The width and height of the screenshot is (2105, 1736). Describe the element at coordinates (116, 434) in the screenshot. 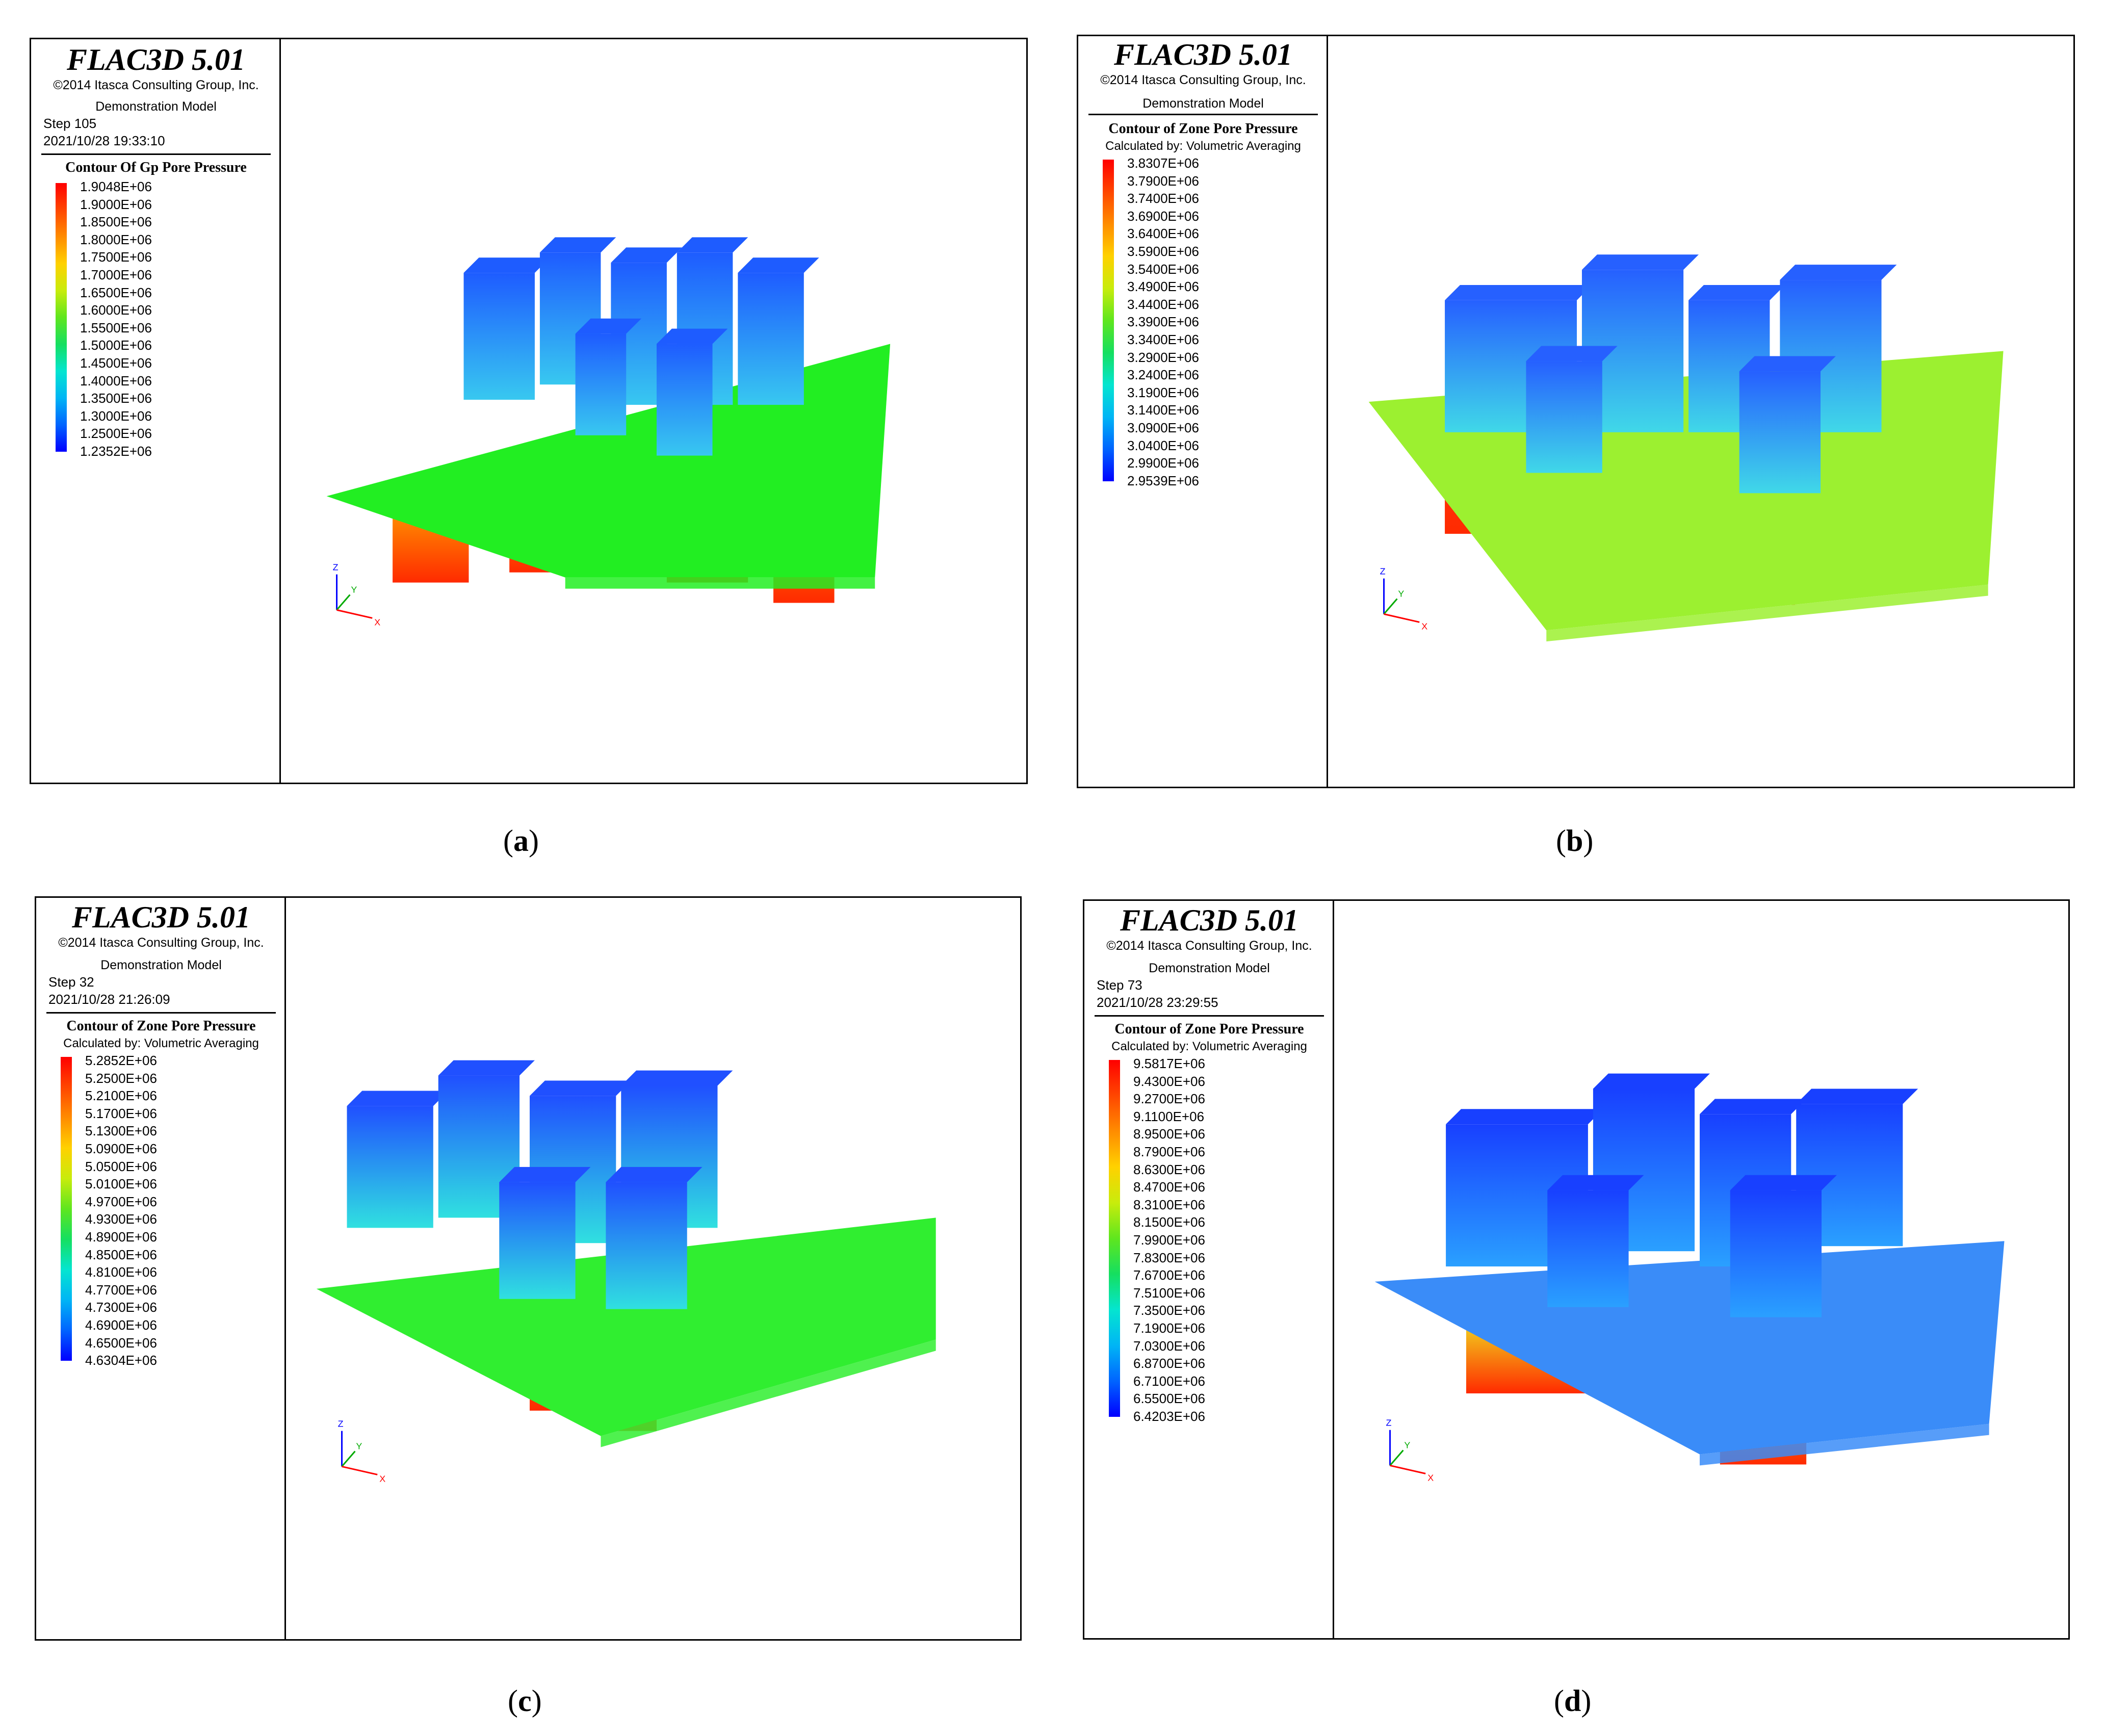

I see `legend-value: 1.2500E+06` at that location.